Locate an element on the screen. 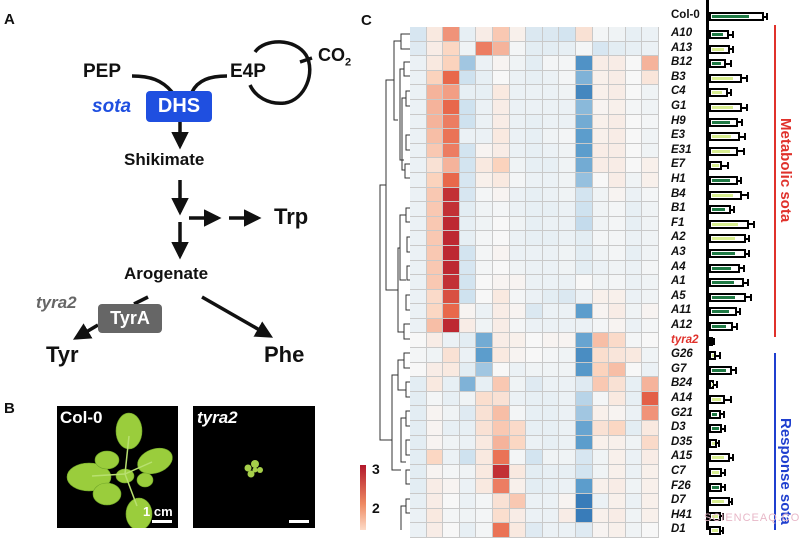 The width and height of the screenshot is (800, 538). group-line-metabolic is located at coordinates (775, 181).